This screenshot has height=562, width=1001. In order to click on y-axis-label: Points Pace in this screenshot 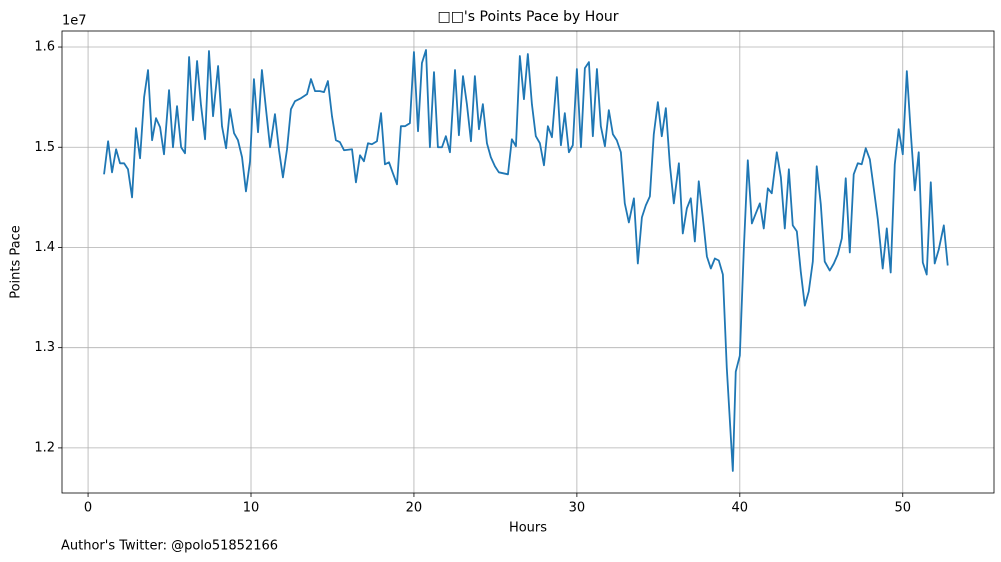, I will do `click(16, 262)`.